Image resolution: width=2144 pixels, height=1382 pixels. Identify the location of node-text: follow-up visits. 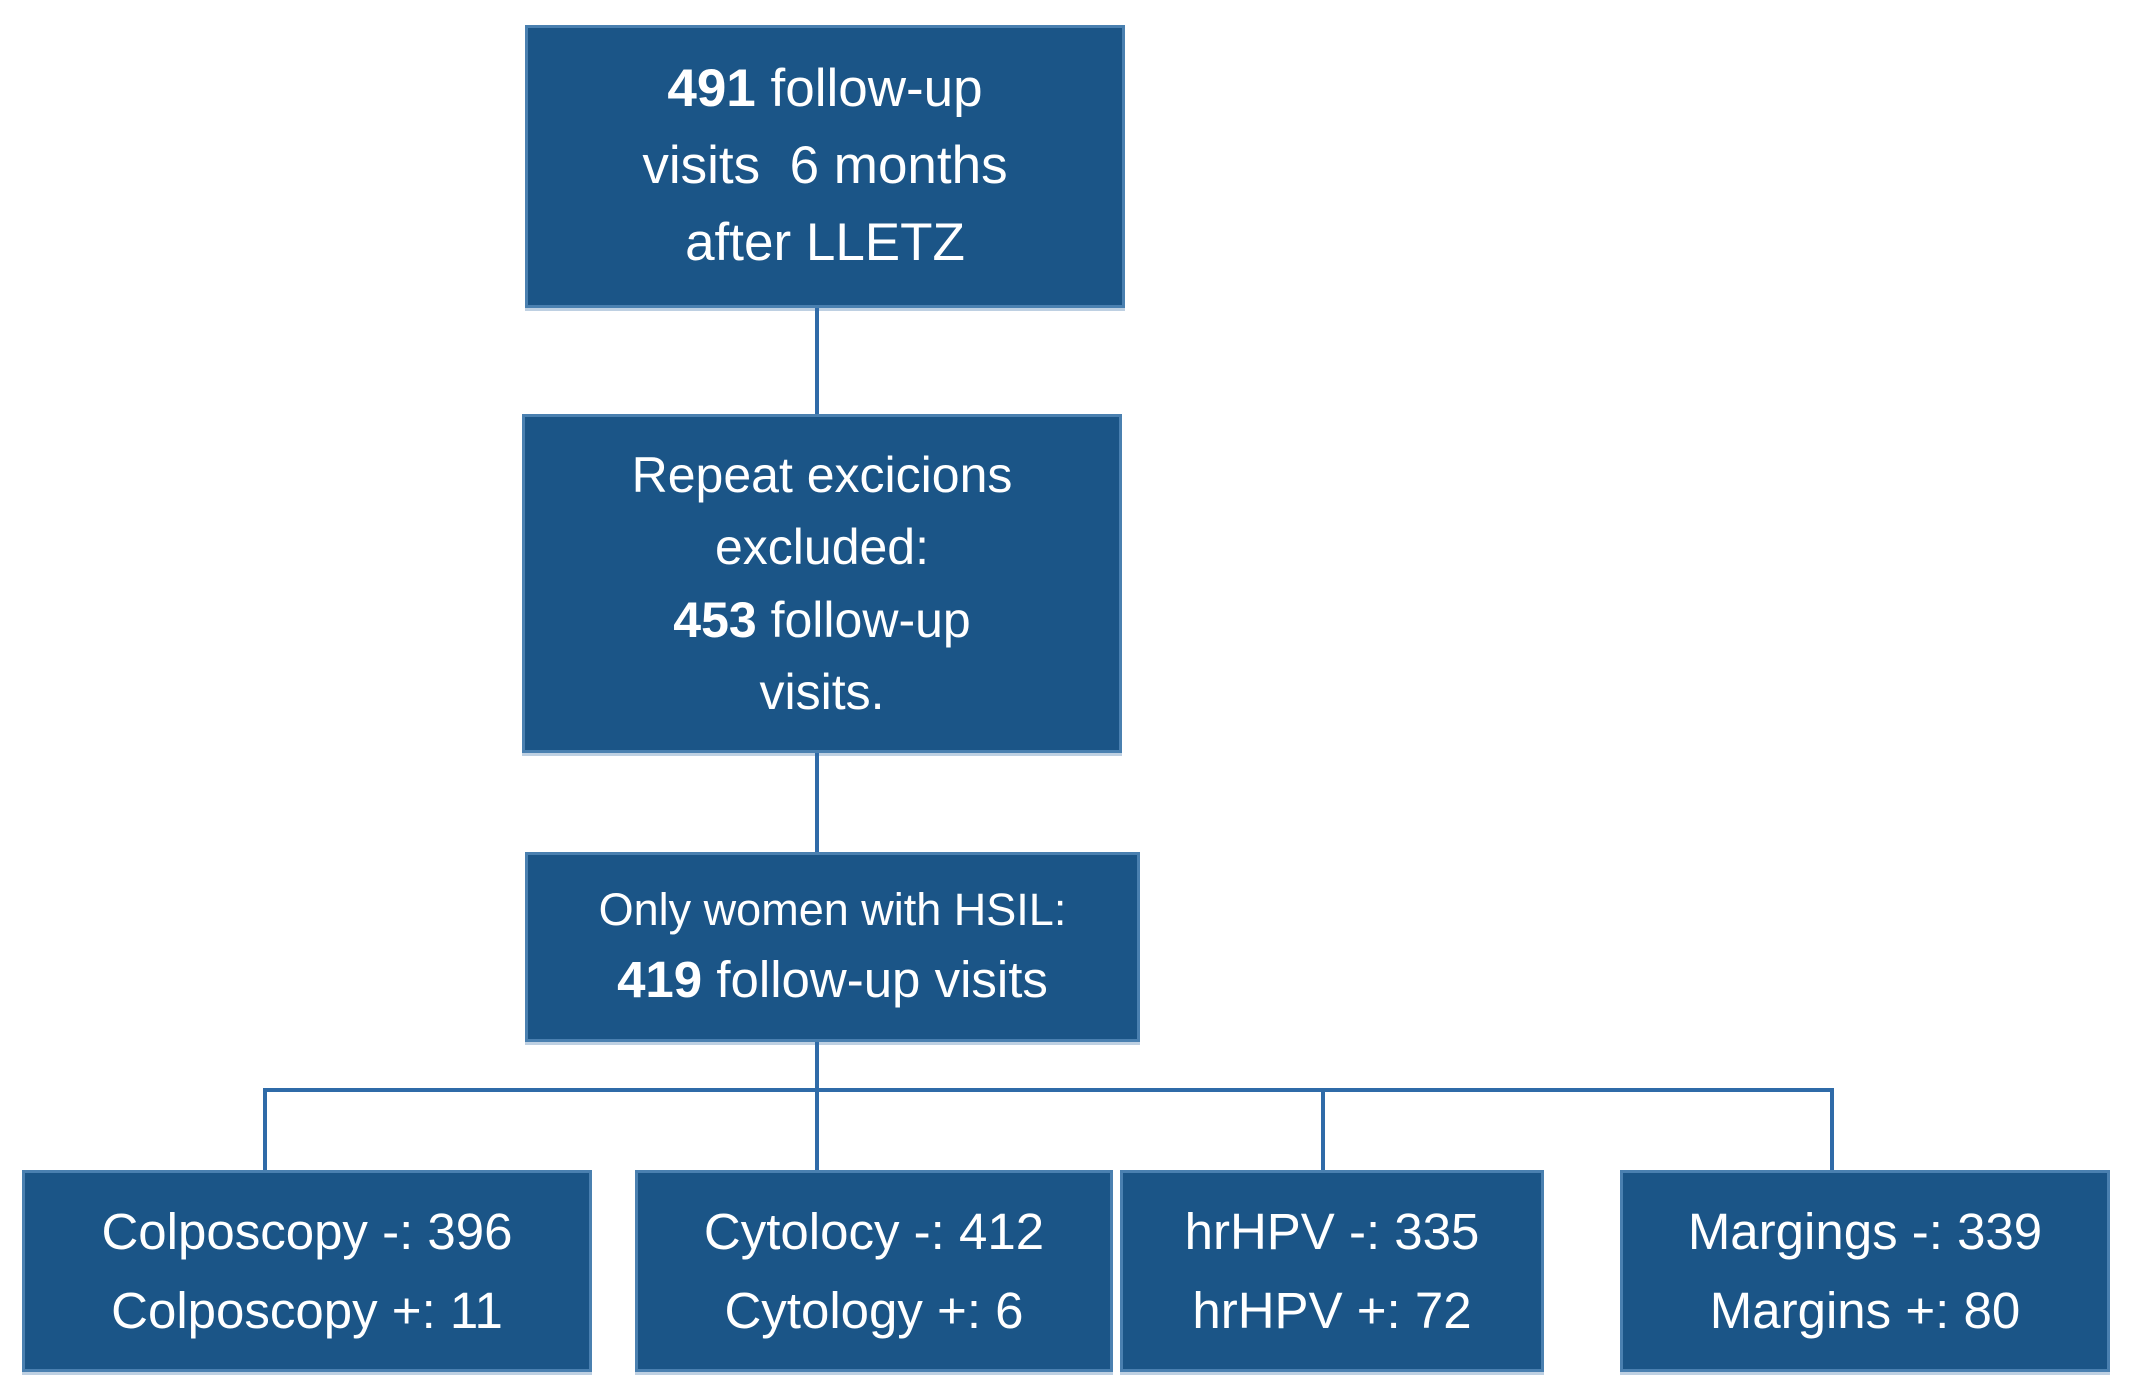
(875, 979).